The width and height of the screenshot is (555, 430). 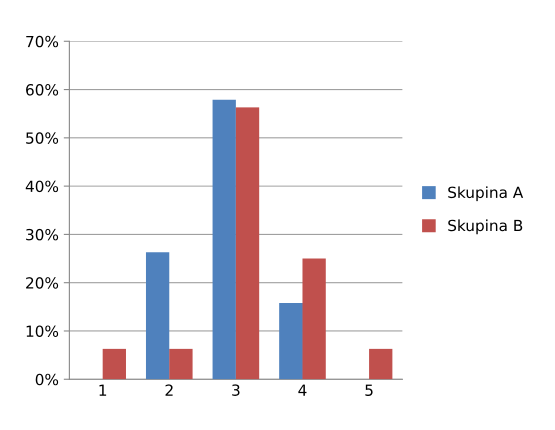 I want to click on x-tick-label: 2, so click(x=169, y=390).